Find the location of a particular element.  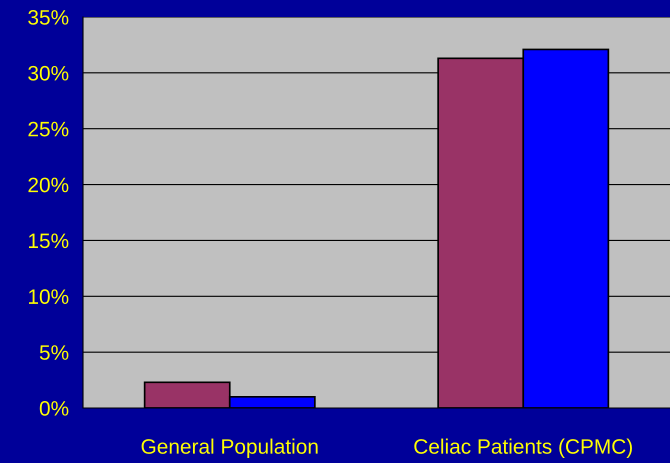

y-tick-label: 30% is located at coordinates (48, 73).